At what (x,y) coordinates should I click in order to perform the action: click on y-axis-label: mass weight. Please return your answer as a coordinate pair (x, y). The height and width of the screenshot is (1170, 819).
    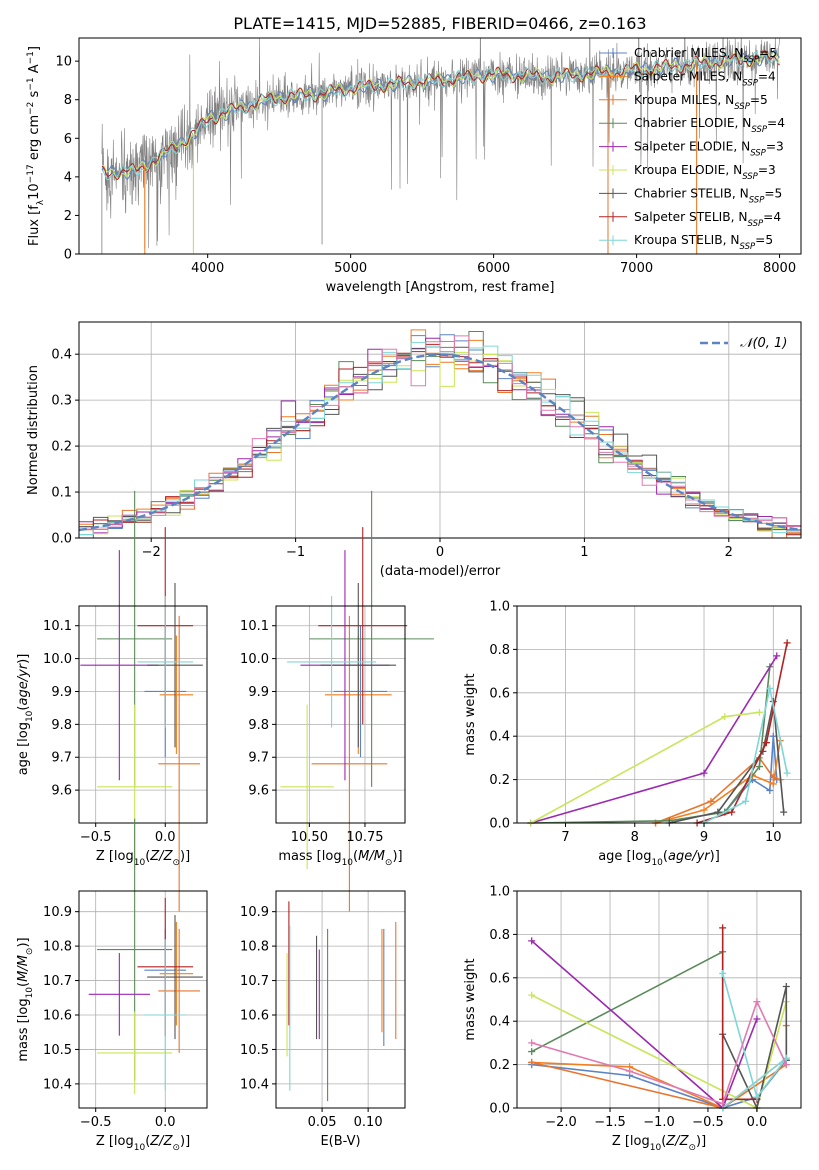
    Looking at the image, I should click on (470, 714).